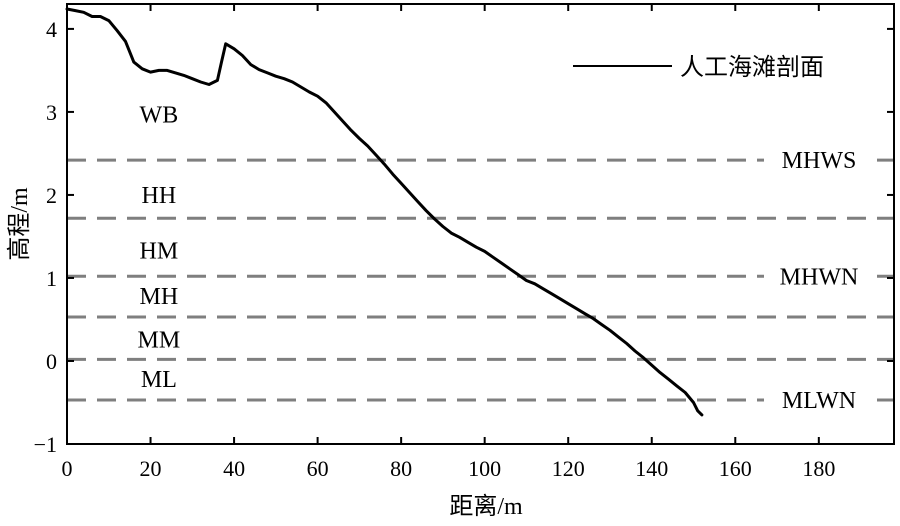 This screenshot has width=900, height=526. What do you see at coordinates (51, 278) in the screenshot?
I see `y-tick-label-2: 1` at bounding box center [51, 278].